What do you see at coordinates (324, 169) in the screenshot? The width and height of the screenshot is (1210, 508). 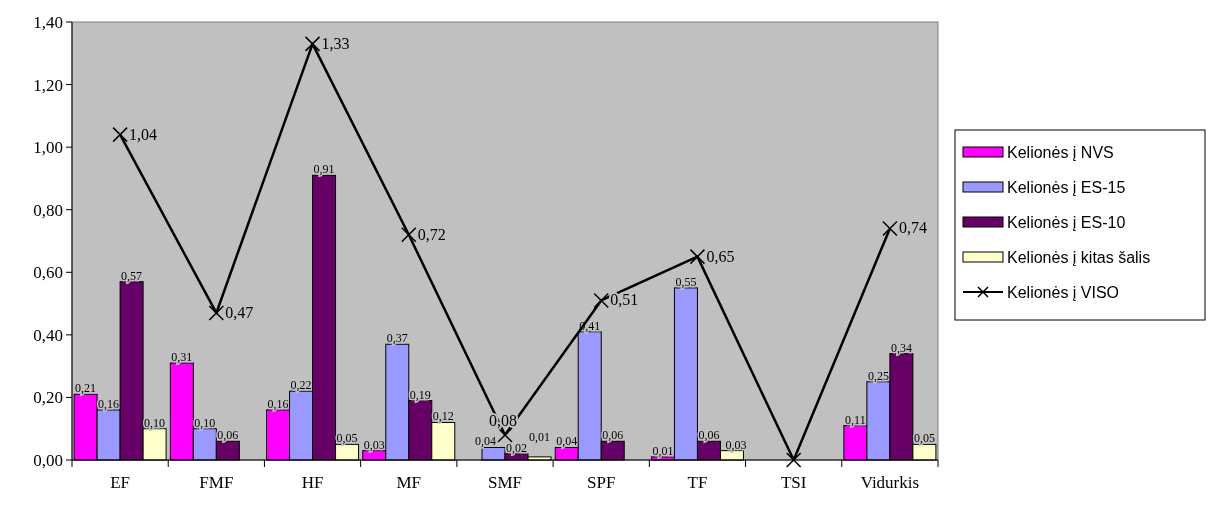 I see `data-label: 0,91` at bounding box center [324, 169].